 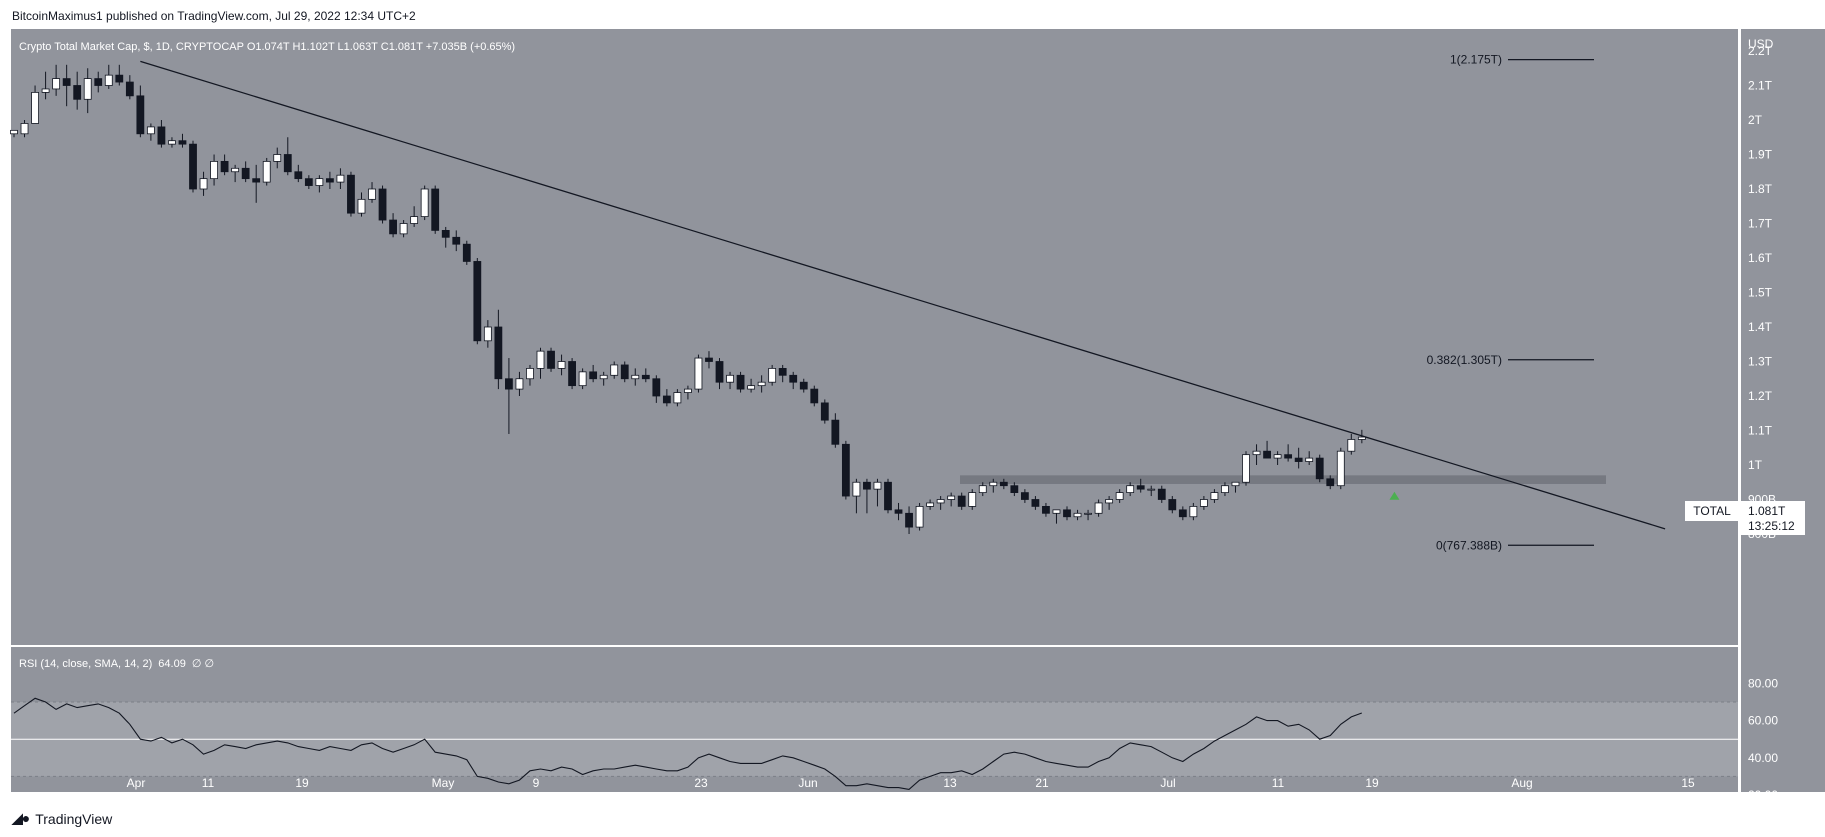 I want to click on currency-label: USD, so click(x=1761, y=44).